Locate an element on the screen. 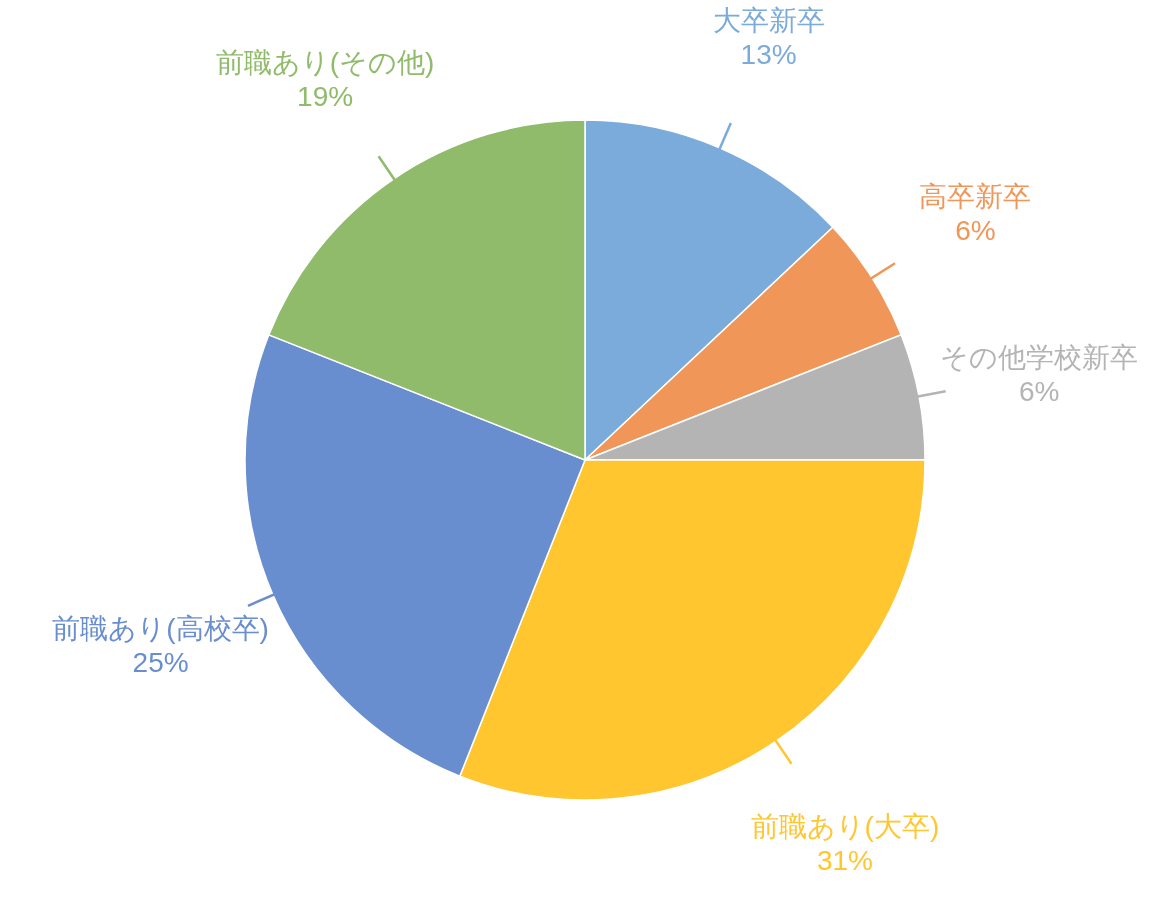 This screenshot has width=1170, height=900. data-label: 25% is located at coordinates (160, 662).